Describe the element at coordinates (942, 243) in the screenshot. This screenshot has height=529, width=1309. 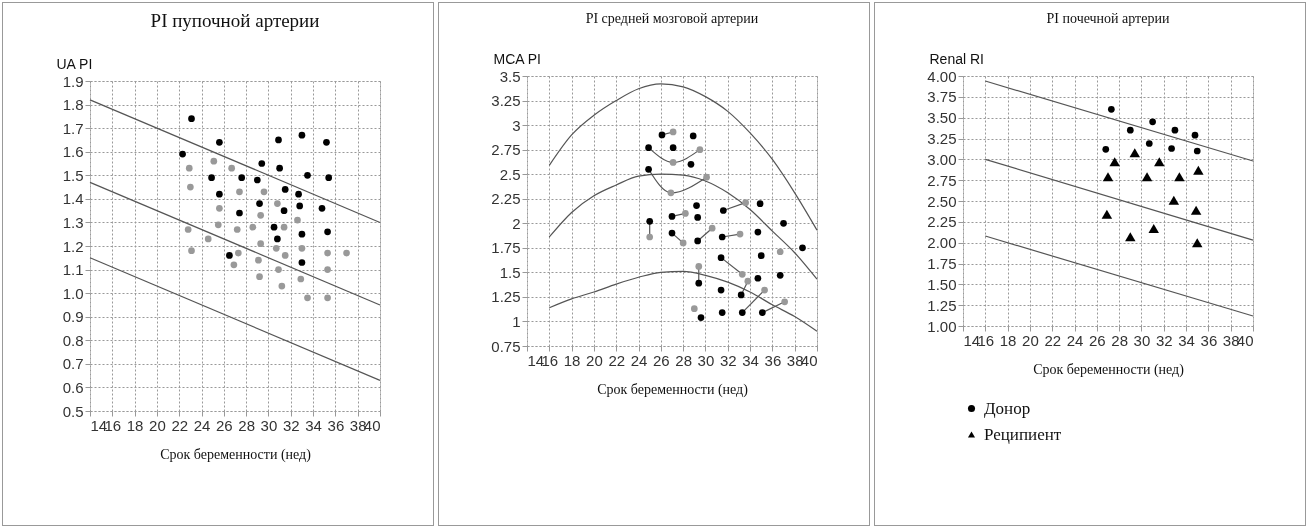
I see `y-tick-label: 2.00` at that location.